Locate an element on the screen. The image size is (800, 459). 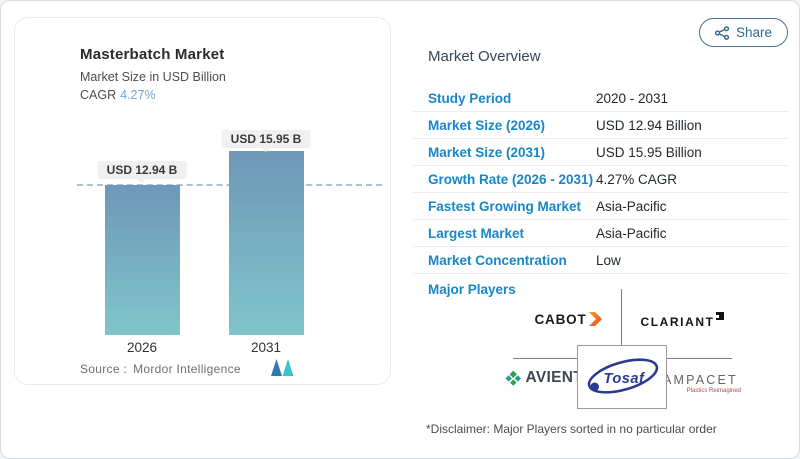
table-row: Largest Market Asia-Pacific is located at coordinates (601, 233).